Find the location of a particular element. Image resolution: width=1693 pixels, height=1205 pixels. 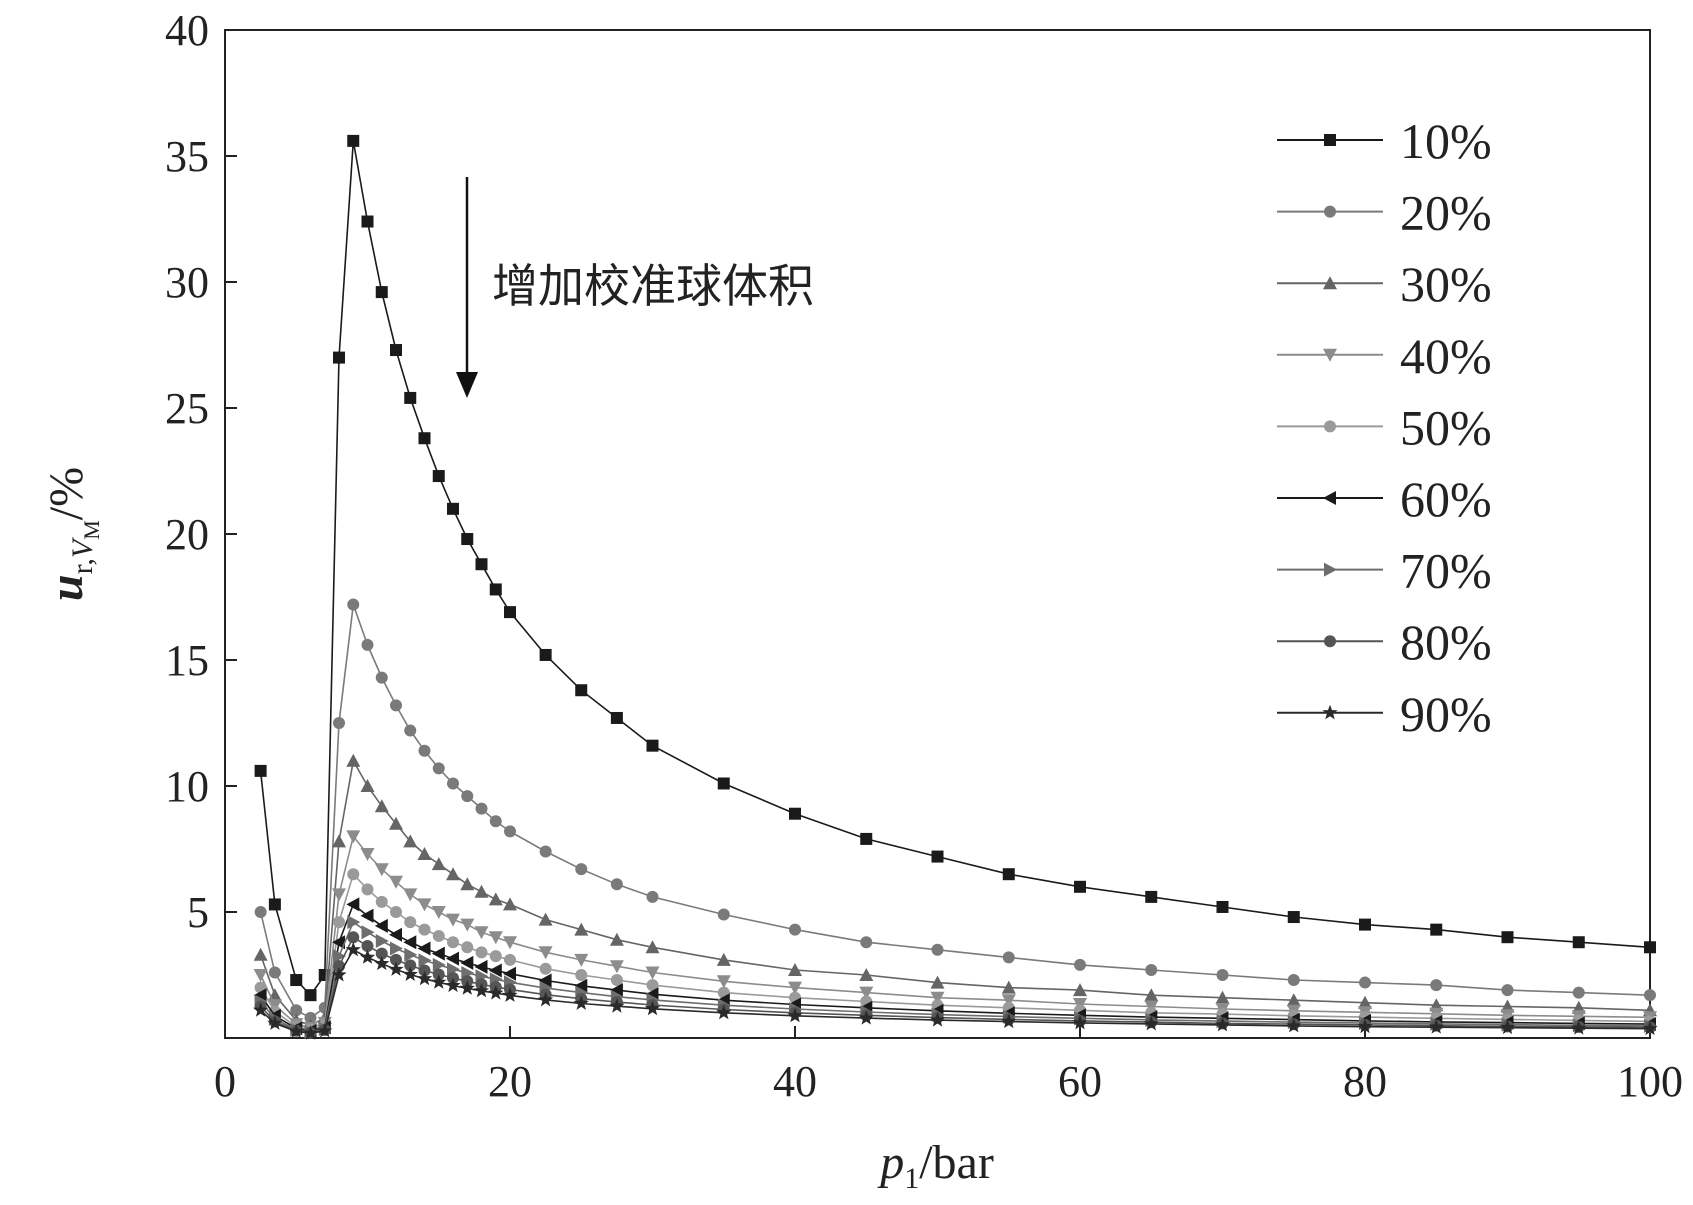

y-tick-label: 35 is located at coordinates (187, 156).